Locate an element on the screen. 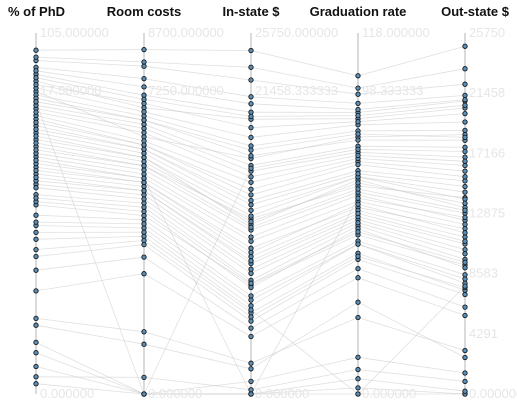 The image size is (517, 407). tick-label: 4291 is located at coordinates (483, 333).